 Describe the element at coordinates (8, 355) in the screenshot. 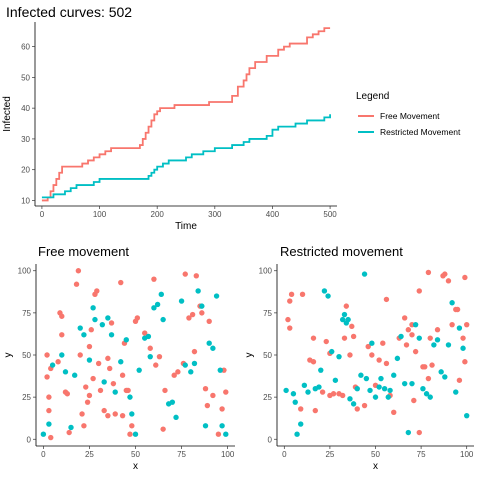

I see `free-scatter-y-axis-title: y` at that location.